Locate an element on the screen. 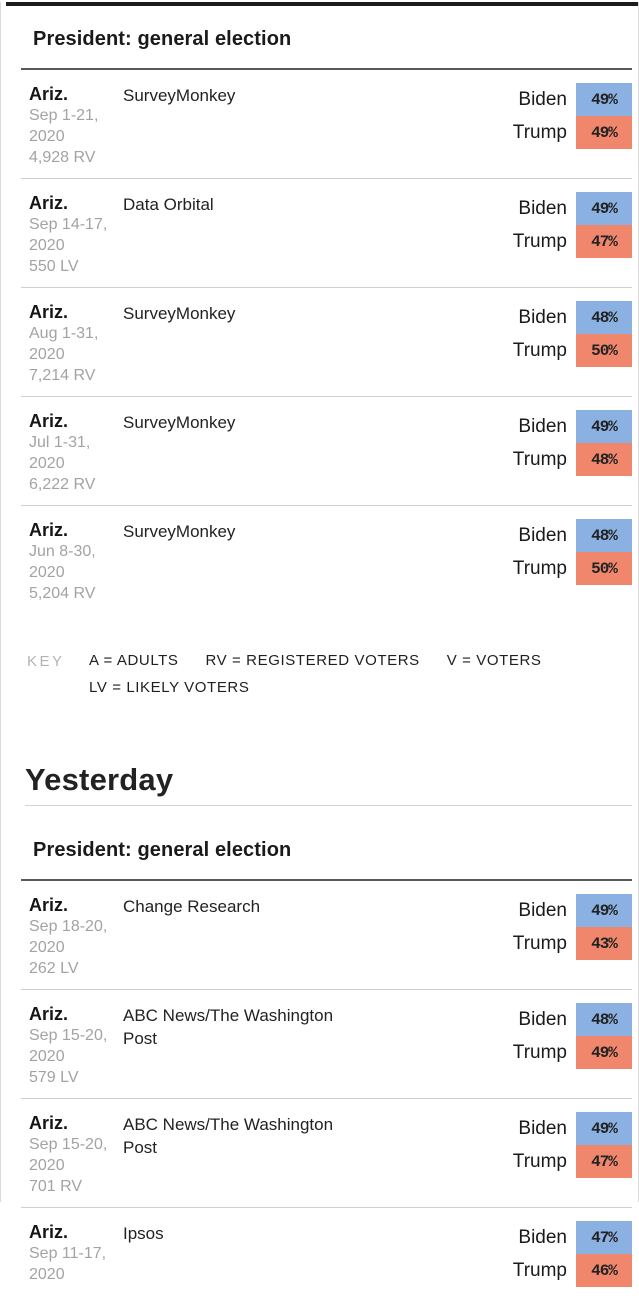  result-line-trump: Trump 49% is located at coordinates (542, 132).